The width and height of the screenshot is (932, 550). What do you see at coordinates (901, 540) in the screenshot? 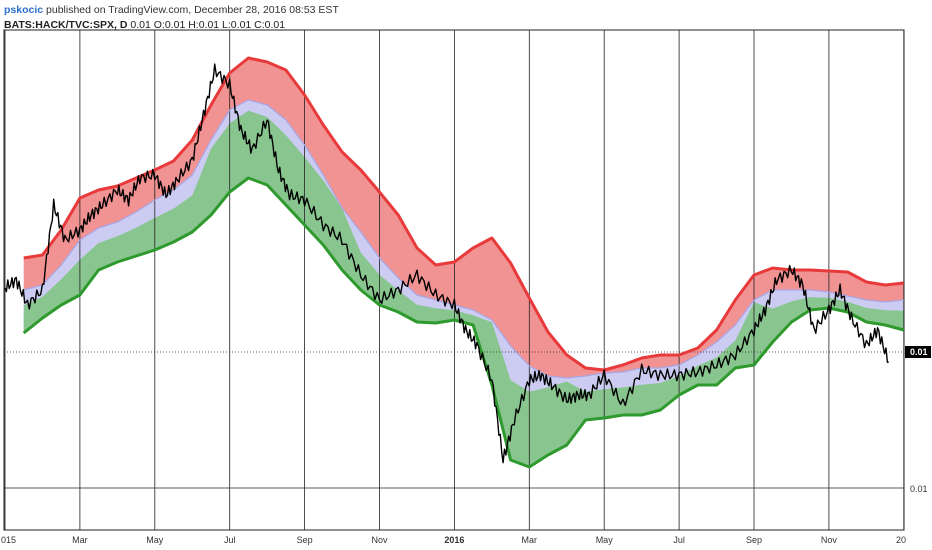
I see `x-tick-label: 20` at bounding box center [901, 540].